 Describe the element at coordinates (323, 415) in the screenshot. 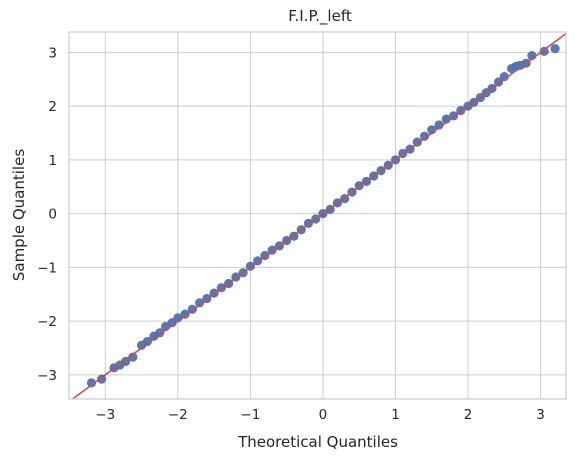

I see `x-tick-label: 0` at that location.